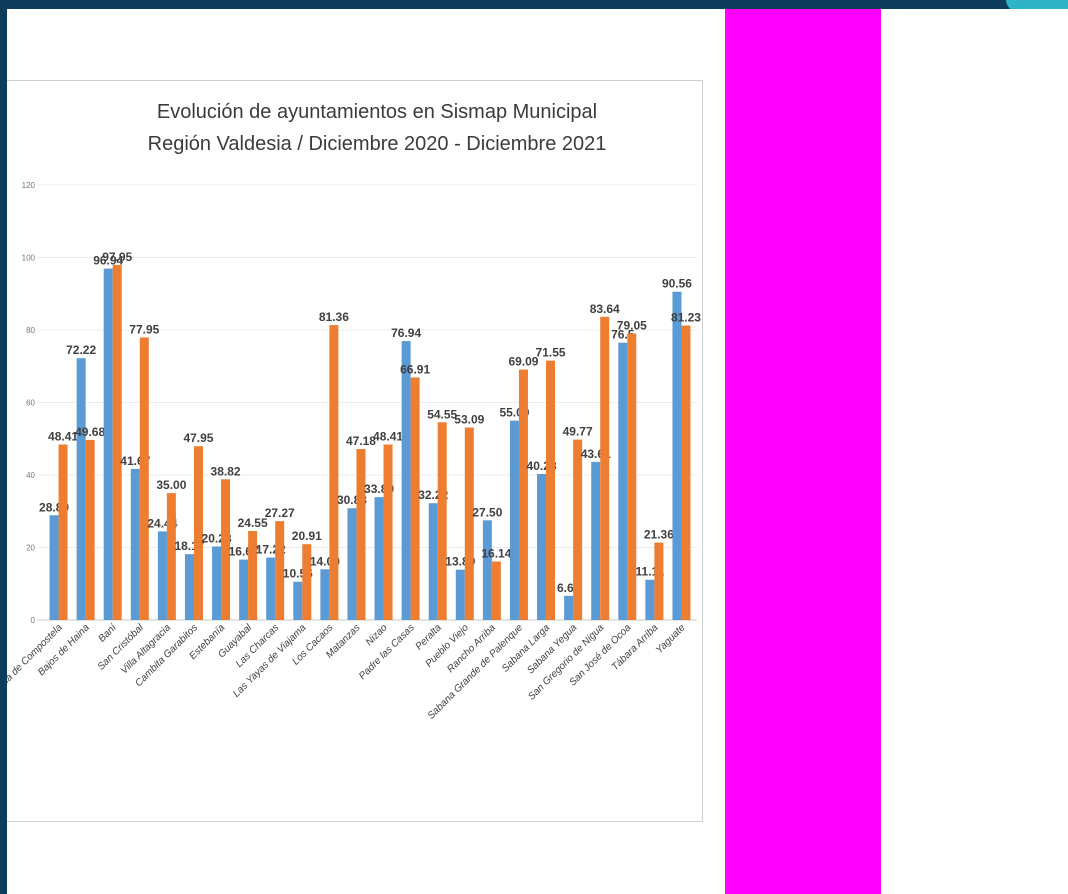 This screenshot has height=894, width=1068. Describe the element at coordinates (551, 353) in the screenshot. I see `data-label: 71.55` at that location.